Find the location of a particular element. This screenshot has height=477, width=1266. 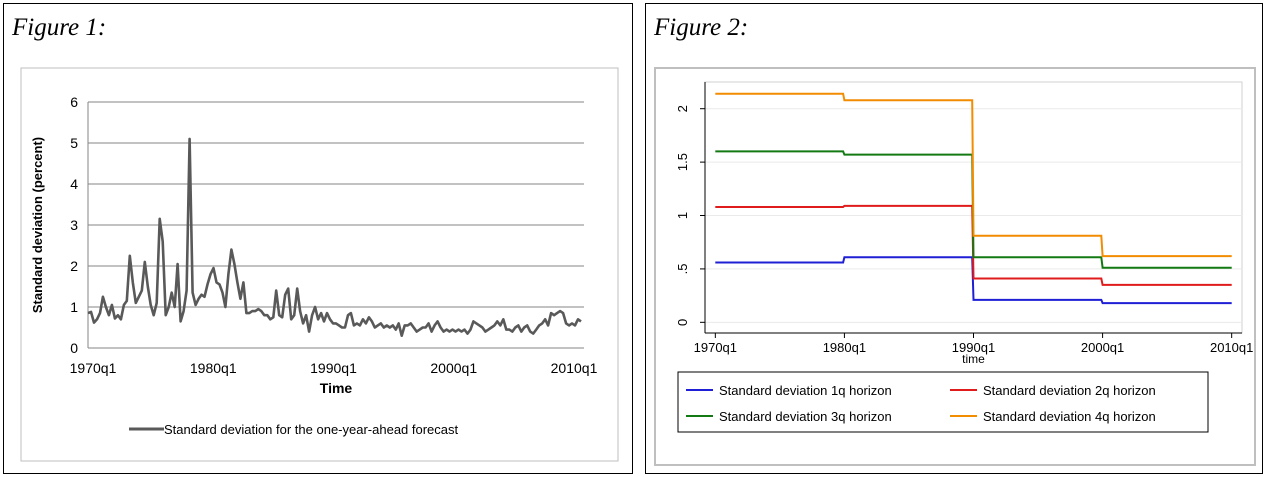

series-line is located at coordinates (973, 175).